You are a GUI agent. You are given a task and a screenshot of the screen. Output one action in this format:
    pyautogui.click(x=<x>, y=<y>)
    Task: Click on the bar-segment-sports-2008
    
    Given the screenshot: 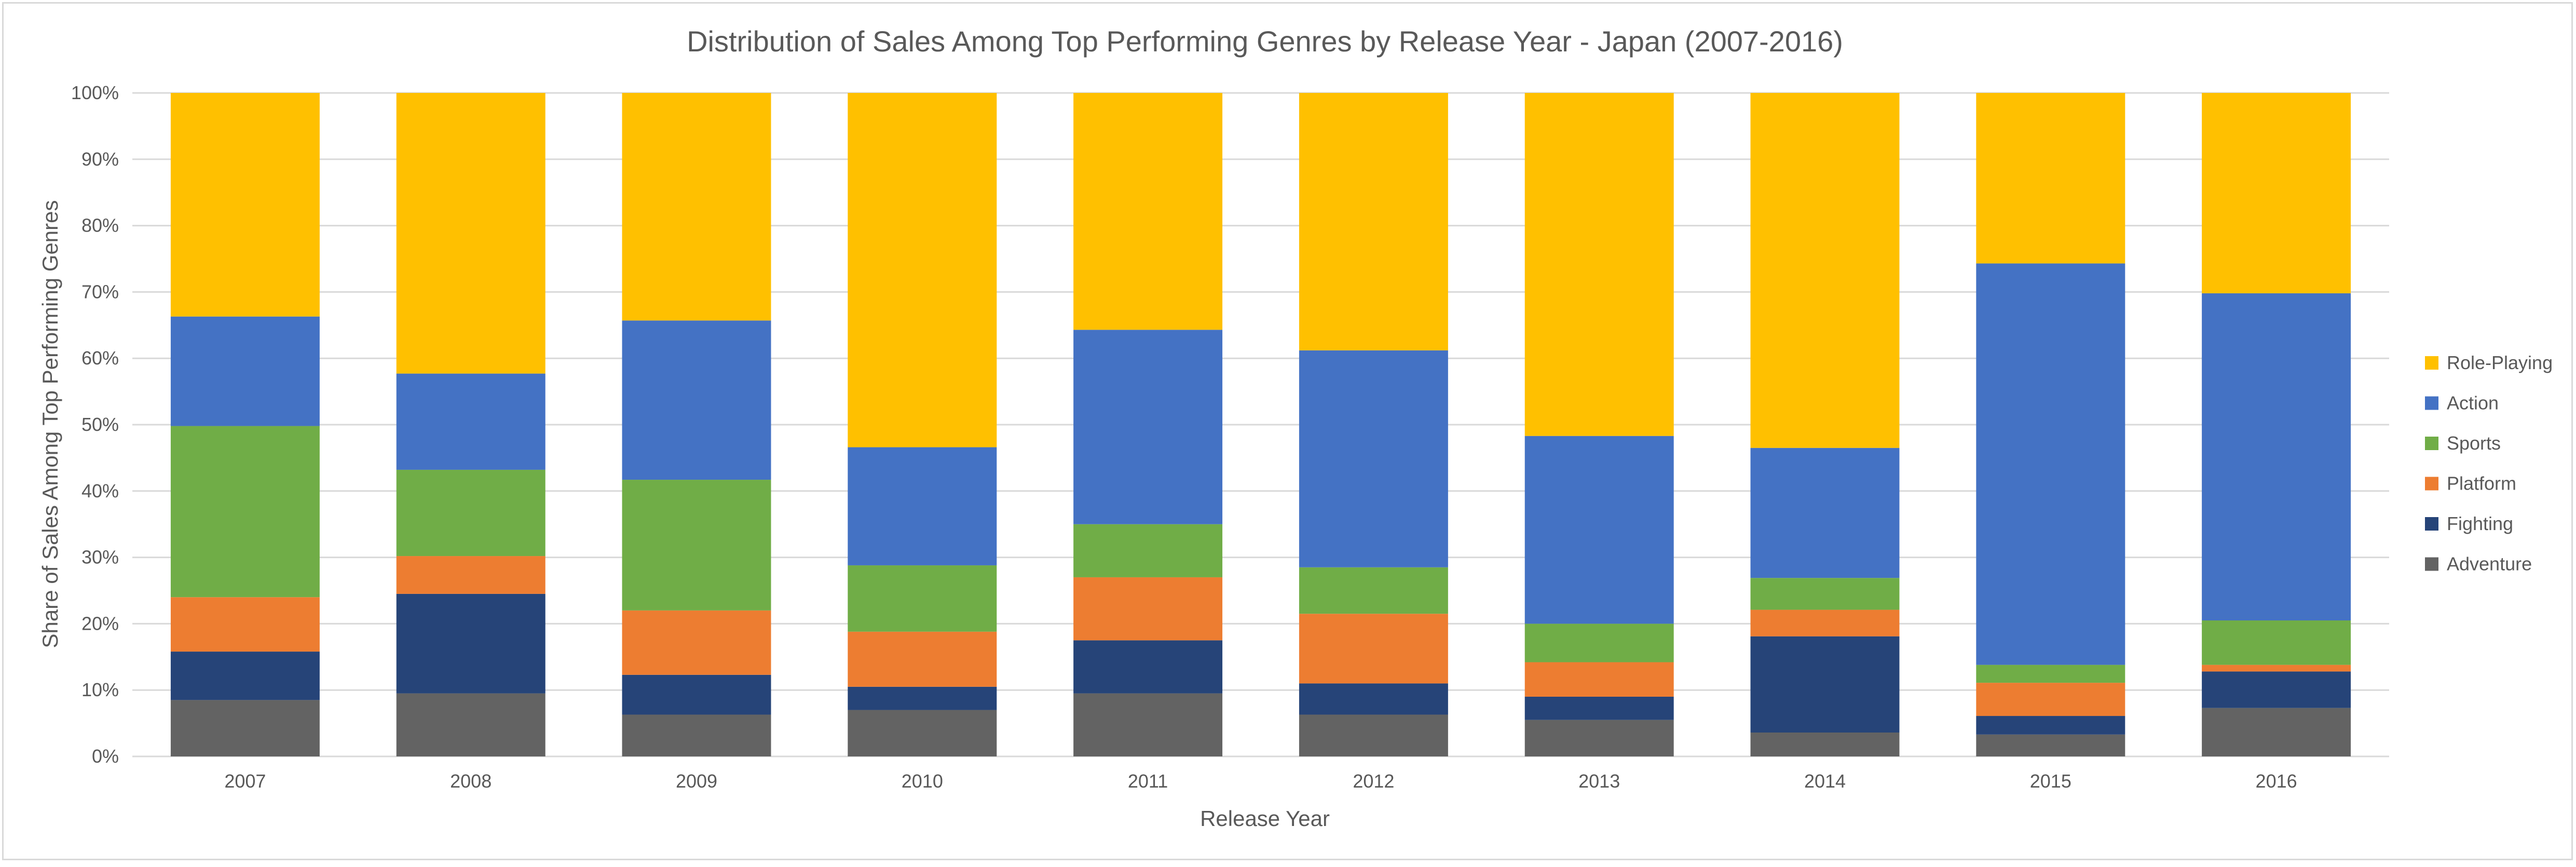 What is the action you would take?
    pyautogui.click(x=471, y=513)
    